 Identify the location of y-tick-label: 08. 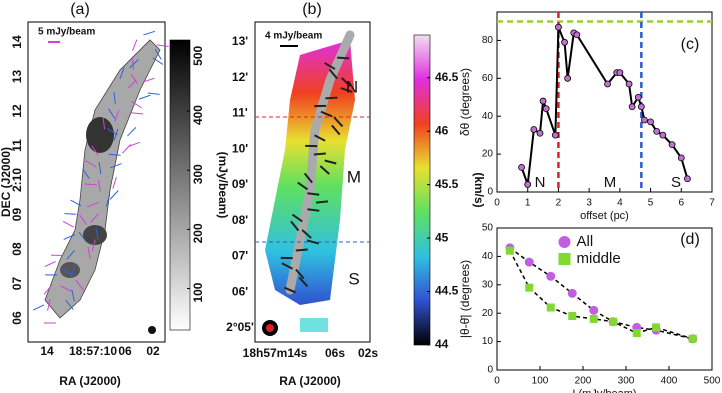
(17, 249).